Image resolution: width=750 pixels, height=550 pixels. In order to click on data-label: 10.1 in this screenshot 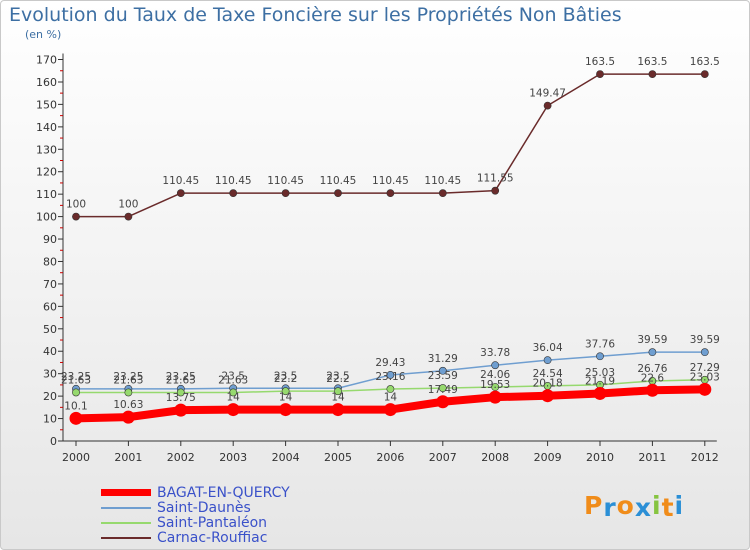, I will do `click(75, 406)`.